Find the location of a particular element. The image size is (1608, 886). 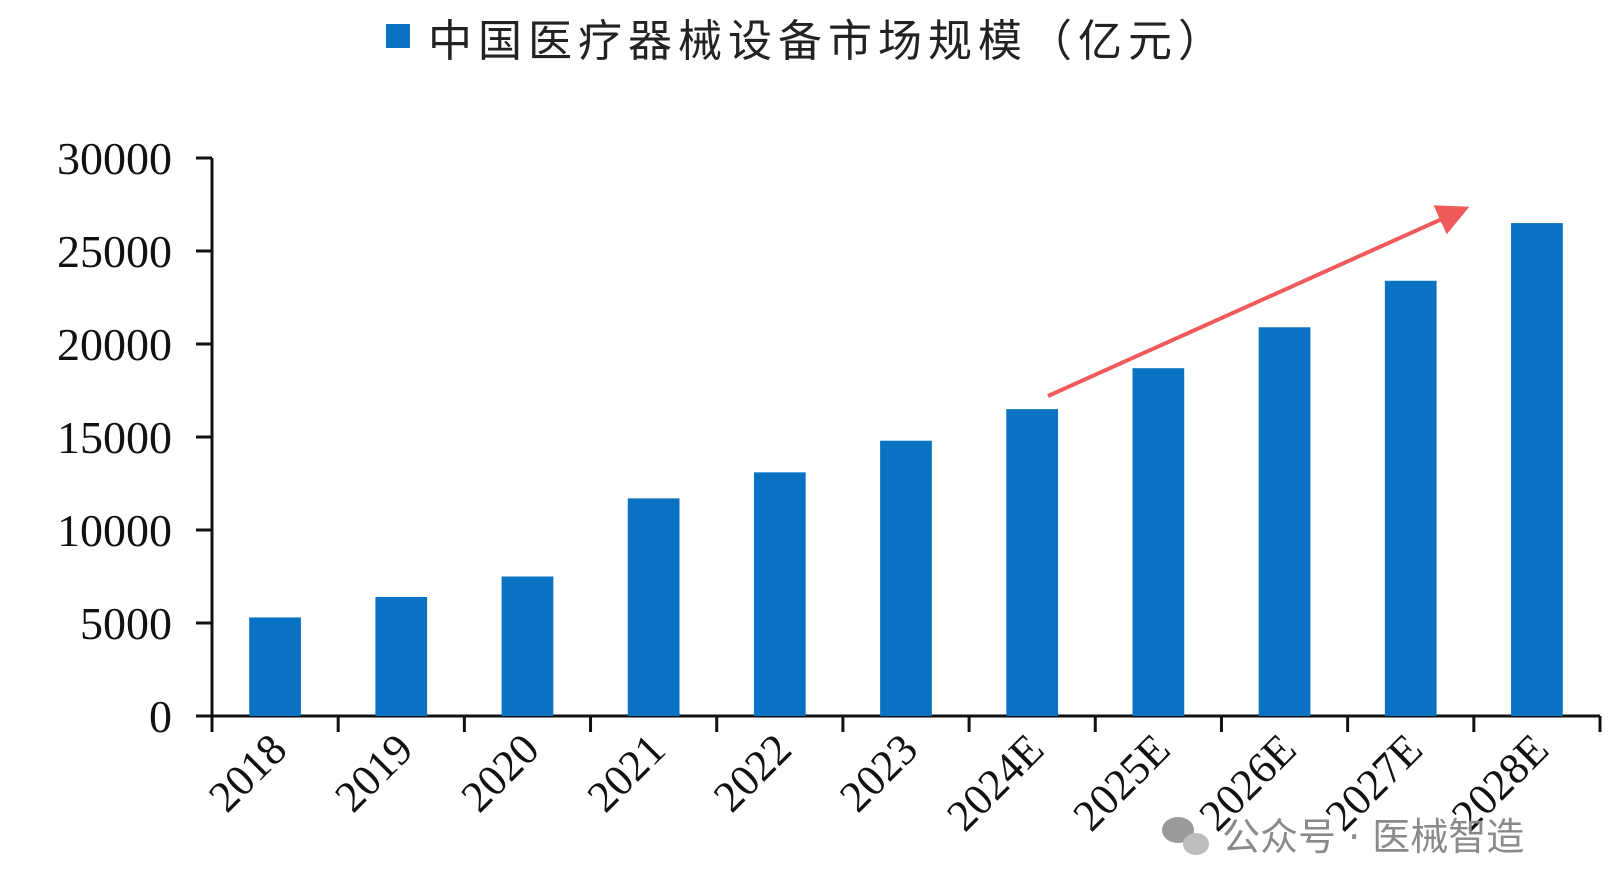

bar-2019 is located at coordinates (401, 656).